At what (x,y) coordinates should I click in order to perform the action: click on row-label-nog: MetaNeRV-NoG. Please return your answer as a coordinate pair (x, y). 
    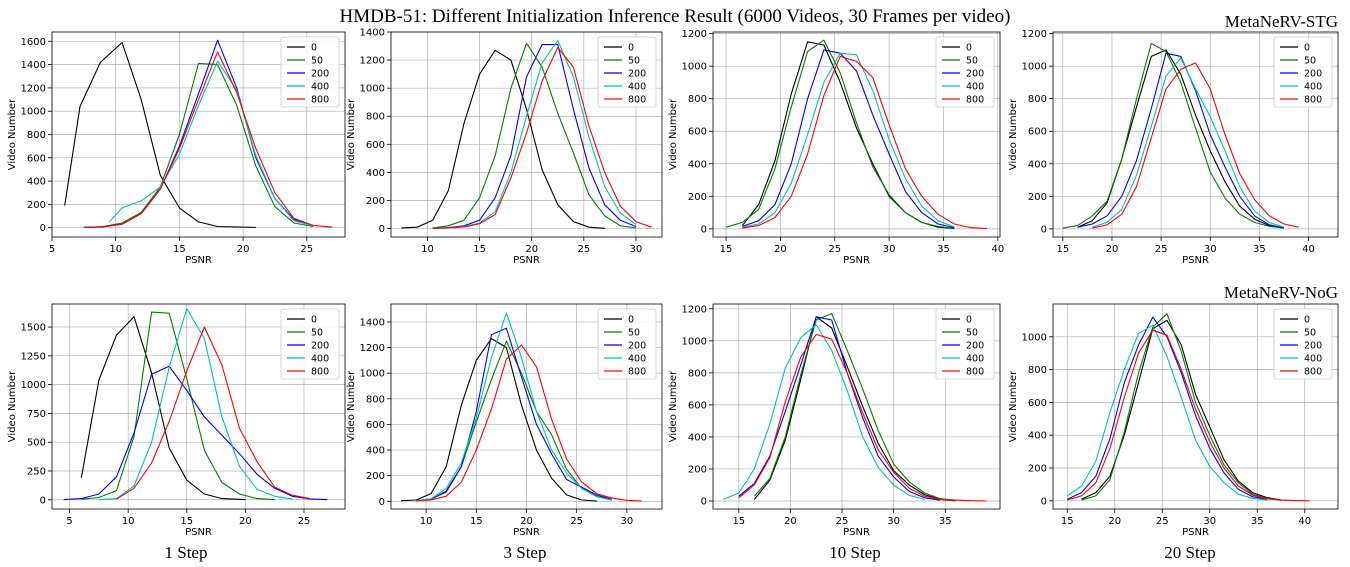
    Looking at the image, I should click on (1281, 292).